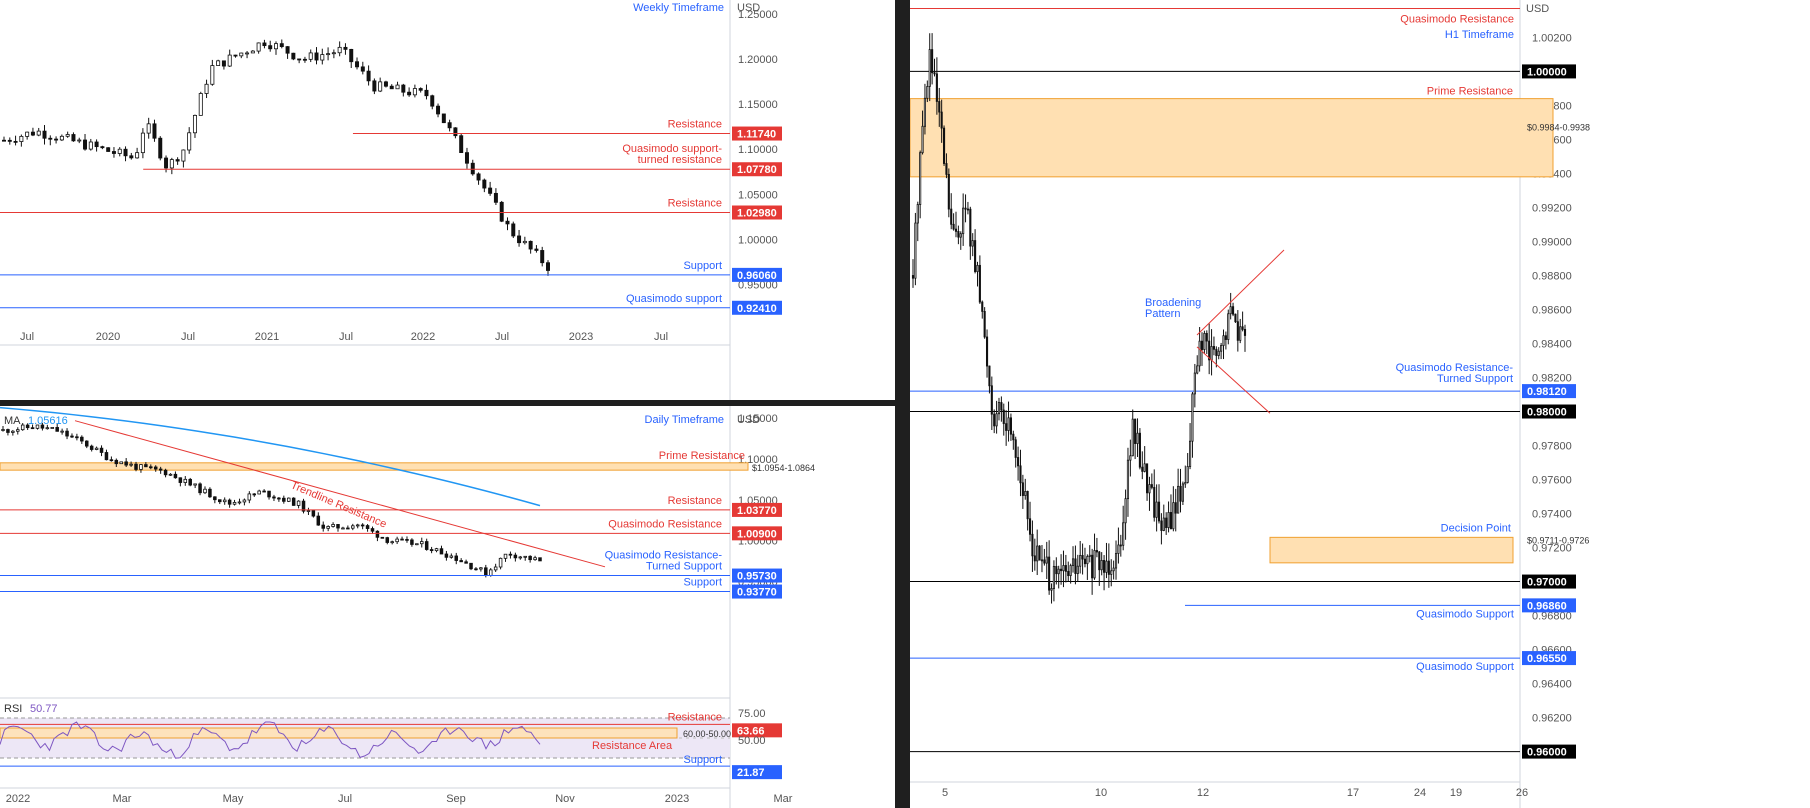  I want to click on ma-label: MA, so click(12, 421).